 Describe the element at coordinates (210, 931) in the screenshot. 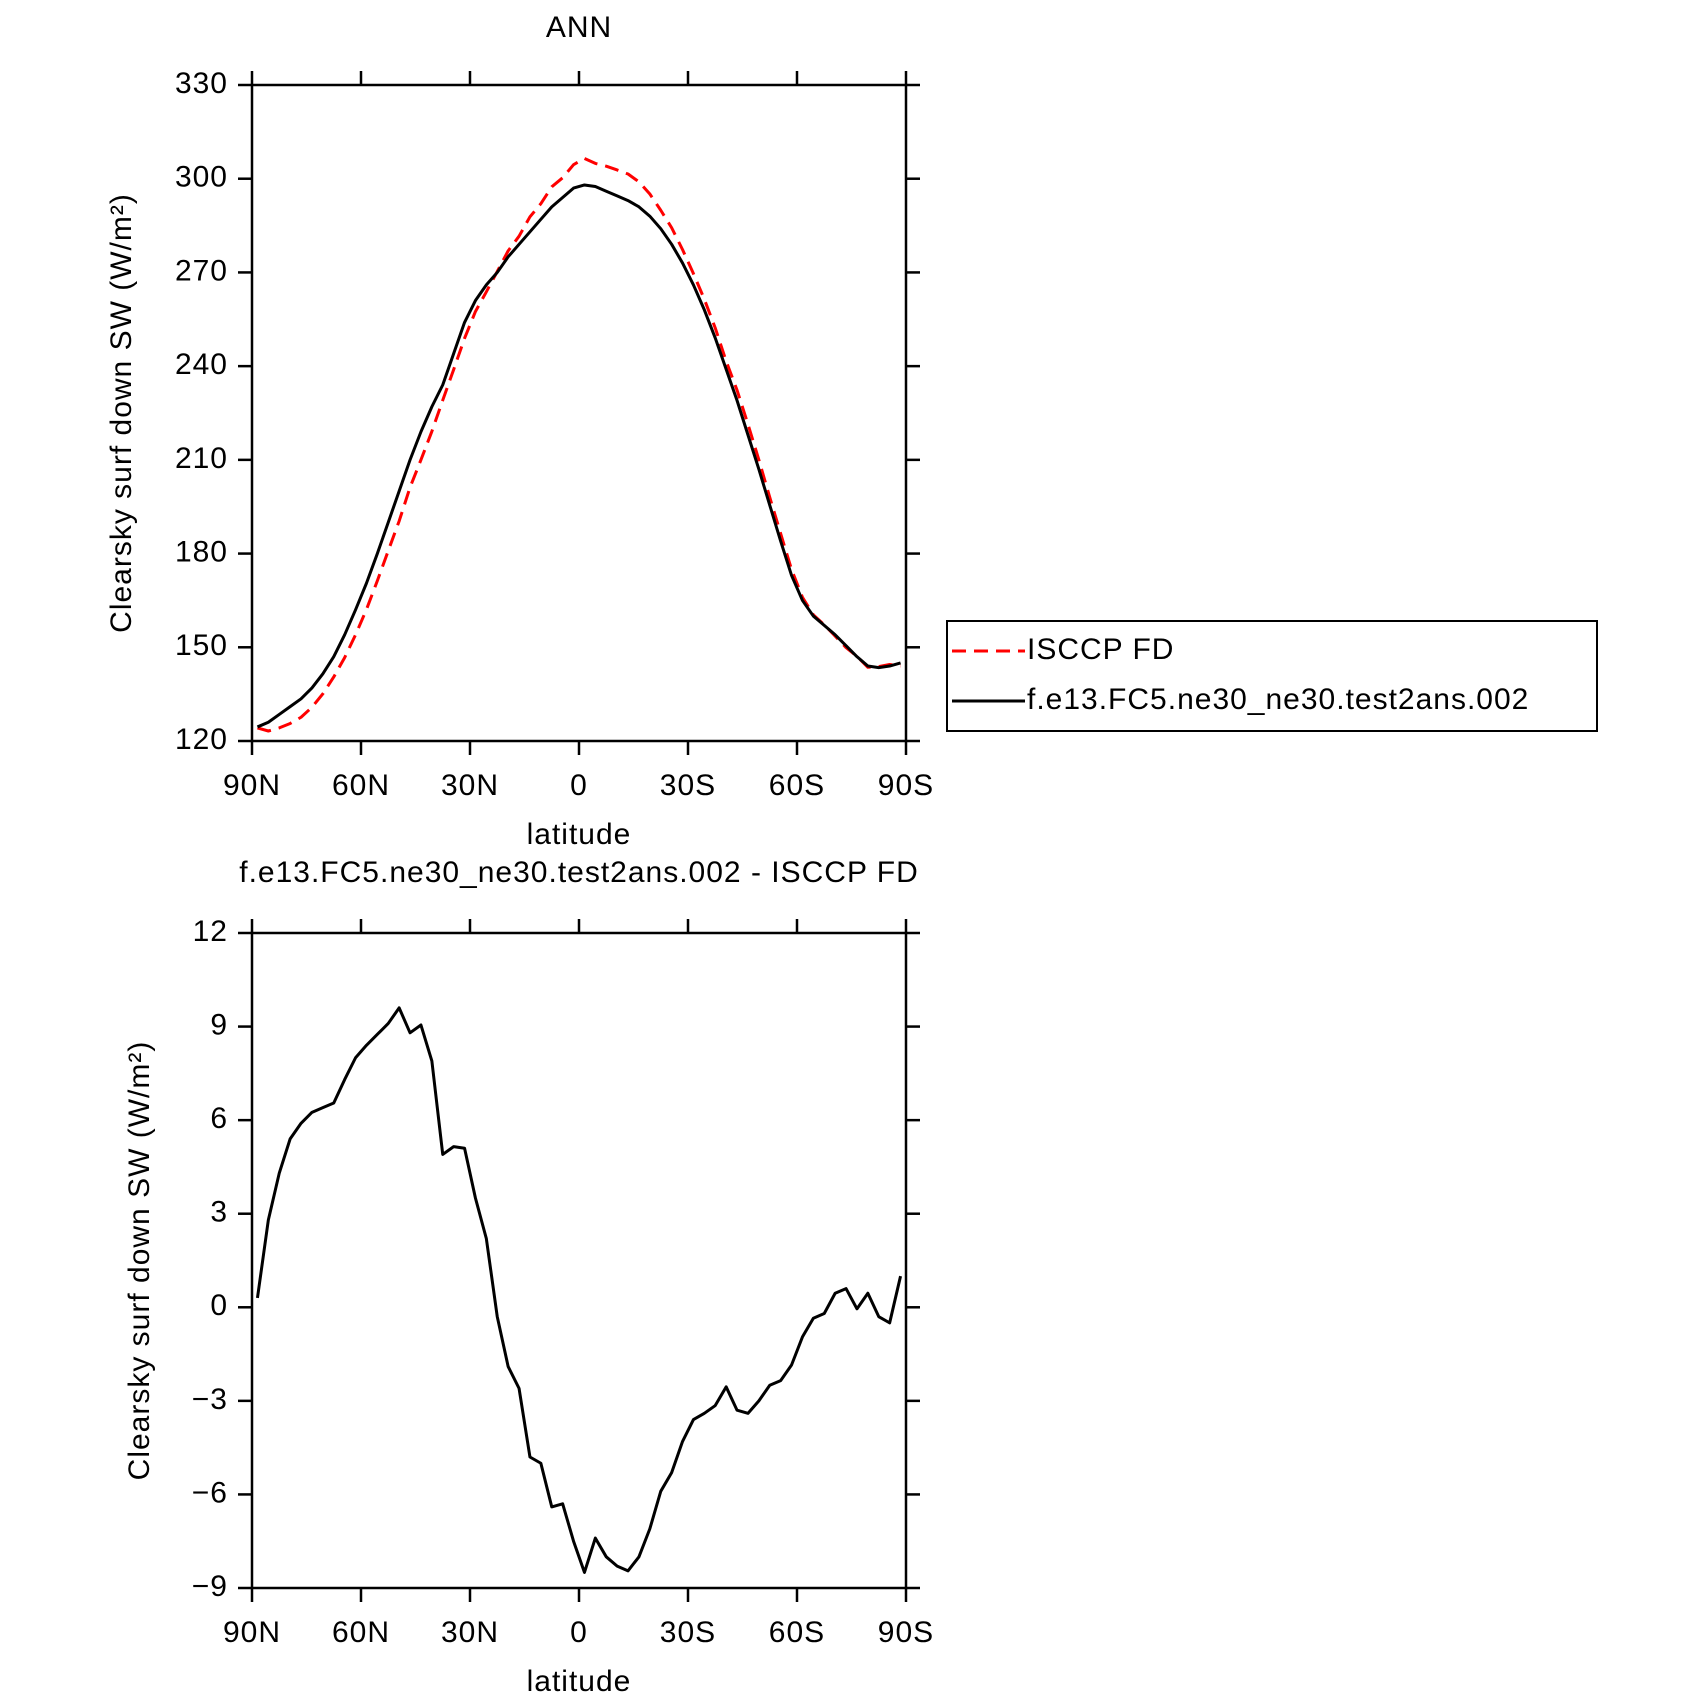

I see `y-tick-label: 12` at that location.